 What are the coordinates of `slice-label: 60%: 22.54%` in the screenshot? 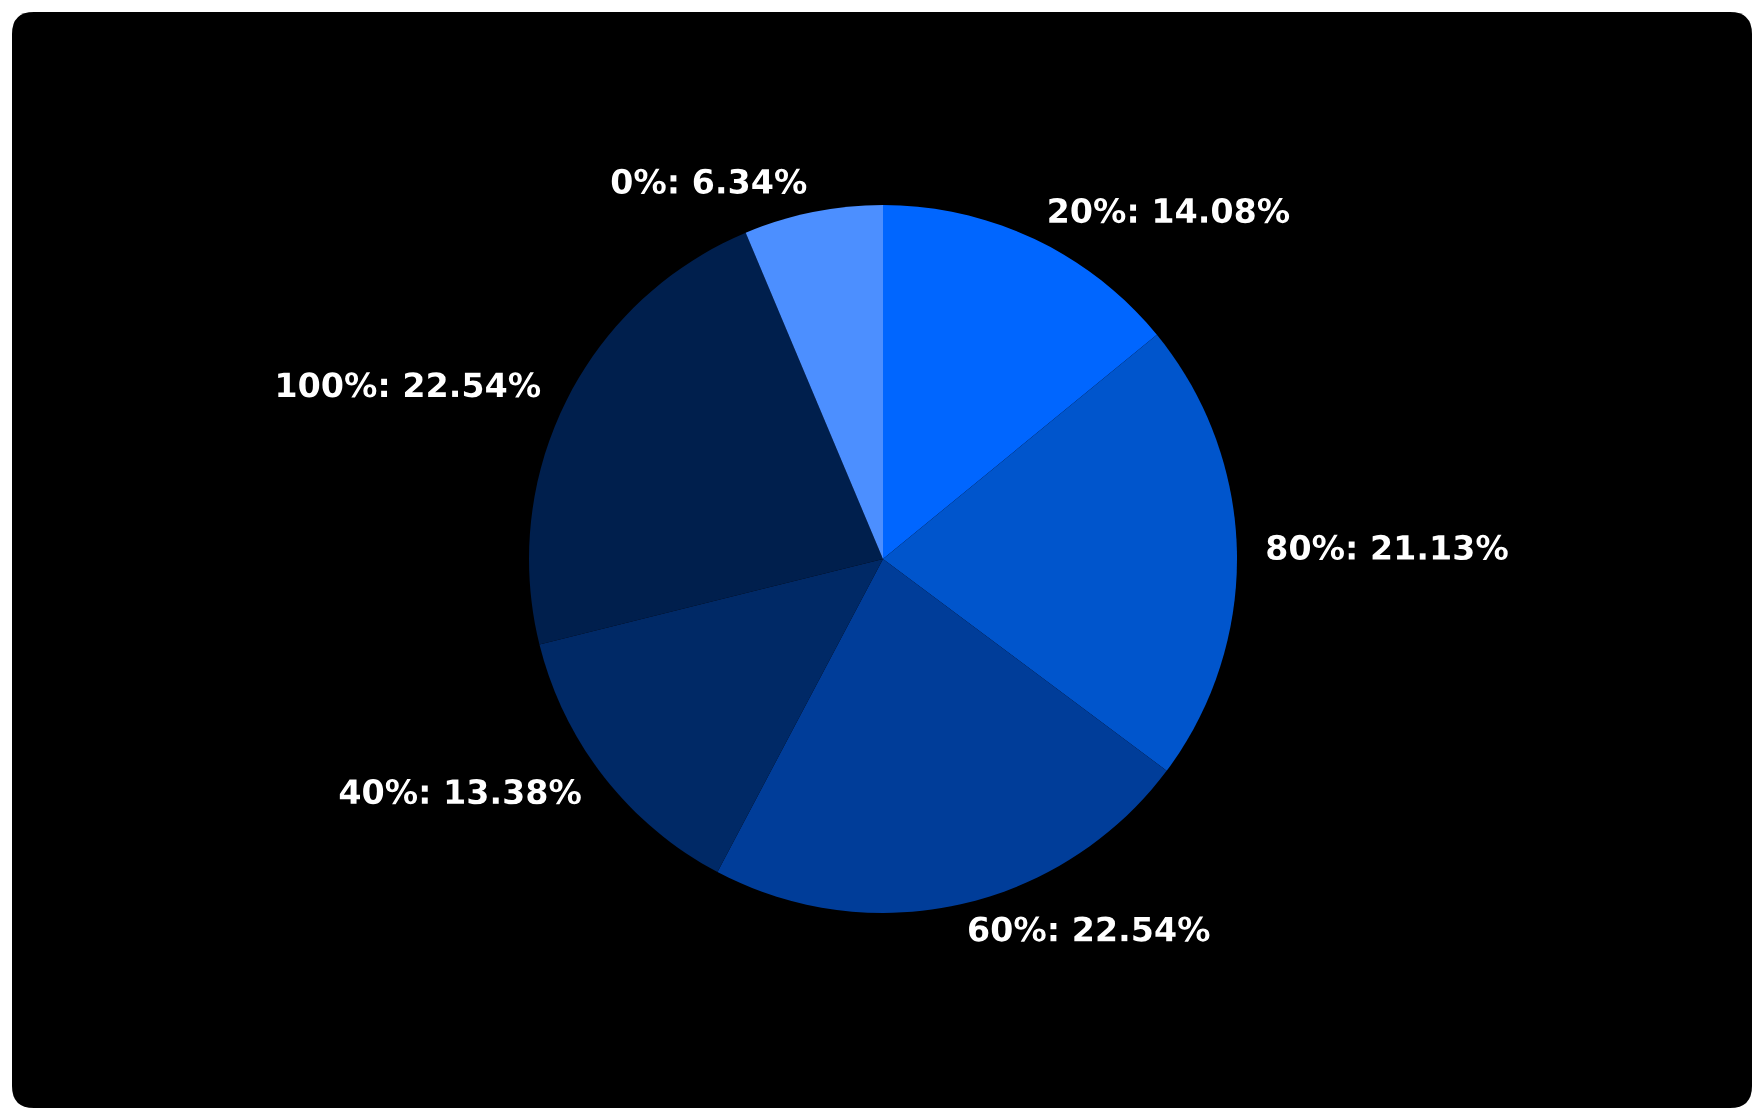 It's located at (1089, 929).